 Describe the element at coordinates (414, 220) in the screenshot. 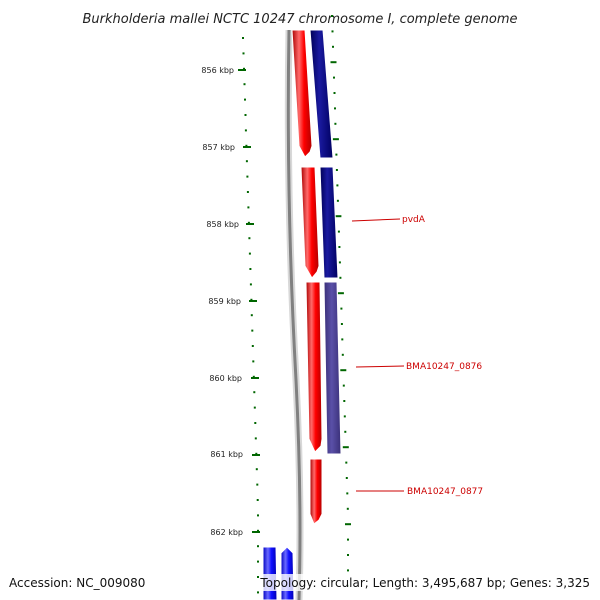

I see `gene-label-text: pvdA` at that location.